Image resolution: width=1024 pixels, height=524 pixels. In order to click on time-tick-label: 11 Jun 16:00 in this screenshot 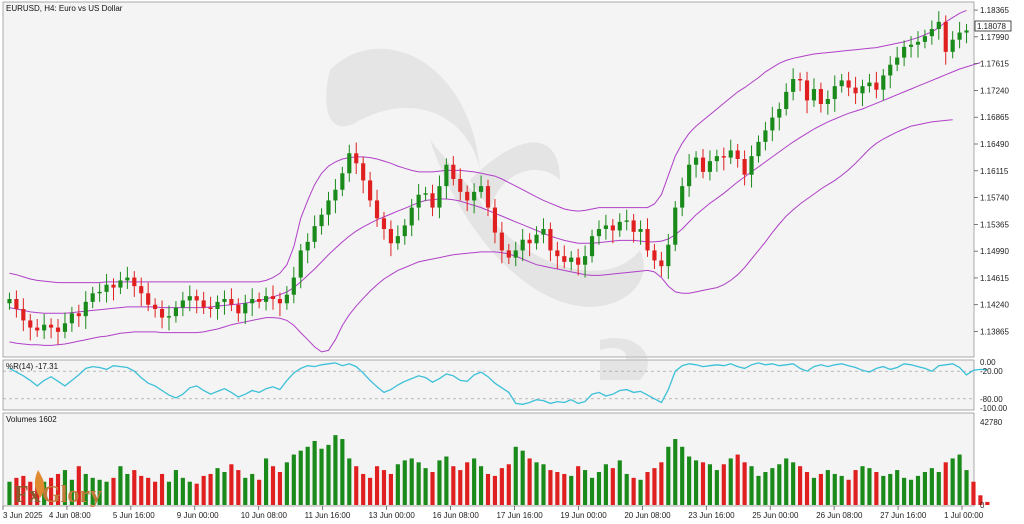, I will do `click(328, 515)`.